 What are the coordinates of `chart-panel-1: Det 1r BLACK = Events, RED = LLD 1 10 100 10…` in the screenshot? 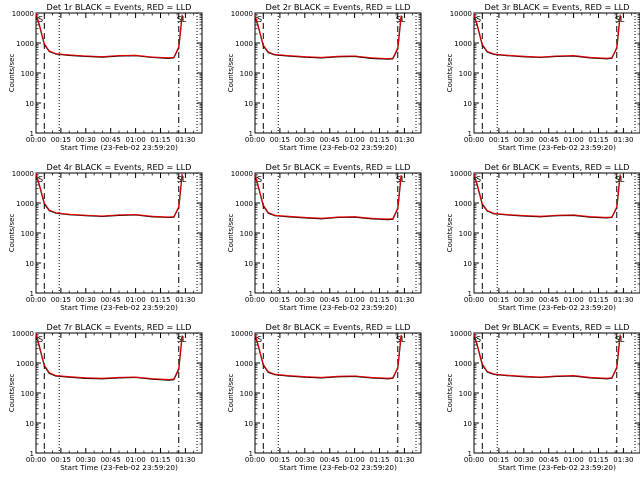 It's located at (105, 77).